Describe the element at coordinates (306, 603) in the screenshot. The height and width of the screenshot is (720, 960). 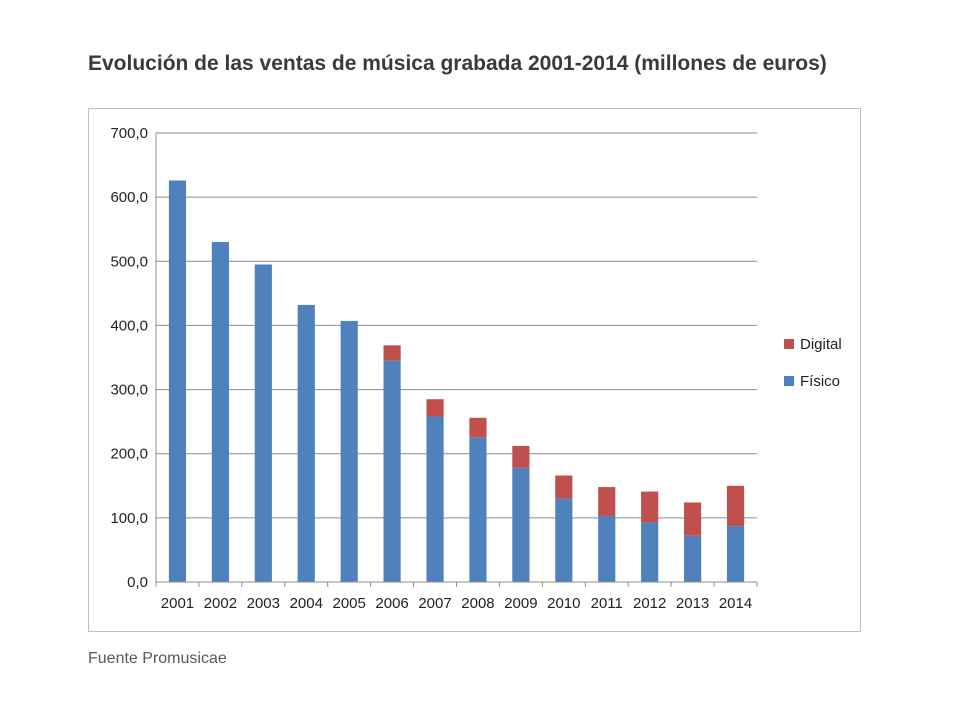
I see `x-tick-label: 2004` at that location.